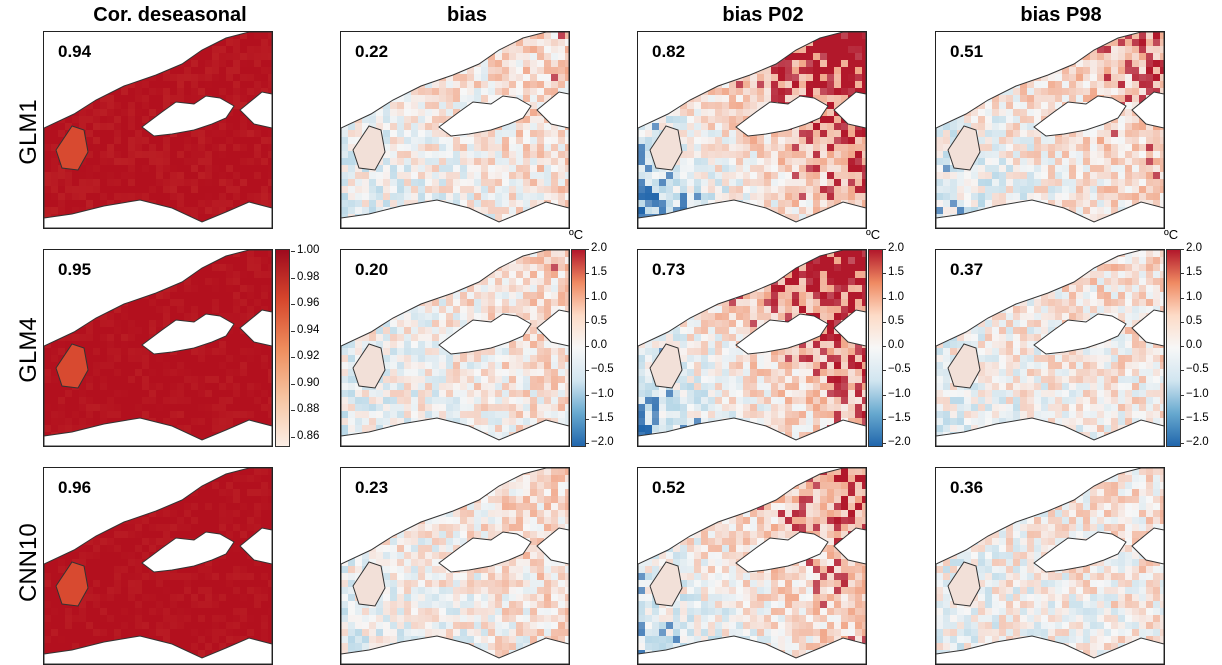 The height and width of the screenshot is (665, 1222). Describe the element at coordinates (308, 250) in the screenshot. I see `correlation-colorbar-tick: 1.00` at that location.